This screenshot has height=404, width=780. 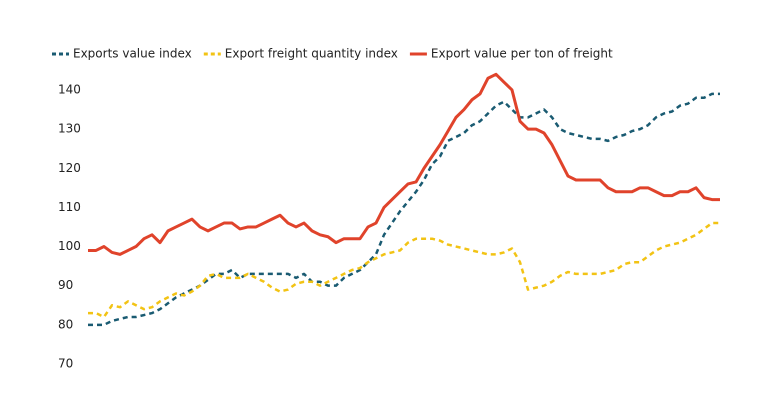 What do you see at coordinates (65, 324) in the screenshot?
I see `y-tick-label: 80` at bounding box center [65, 324].